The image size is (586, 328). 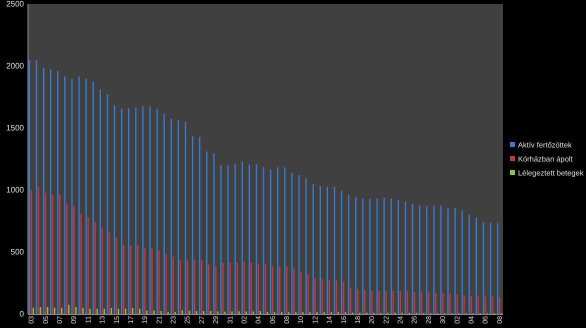 What do you see at coordinates (15, 66) in the screenshot?
I see `y-tick-label: 2000` at bounding box center [15, 66].